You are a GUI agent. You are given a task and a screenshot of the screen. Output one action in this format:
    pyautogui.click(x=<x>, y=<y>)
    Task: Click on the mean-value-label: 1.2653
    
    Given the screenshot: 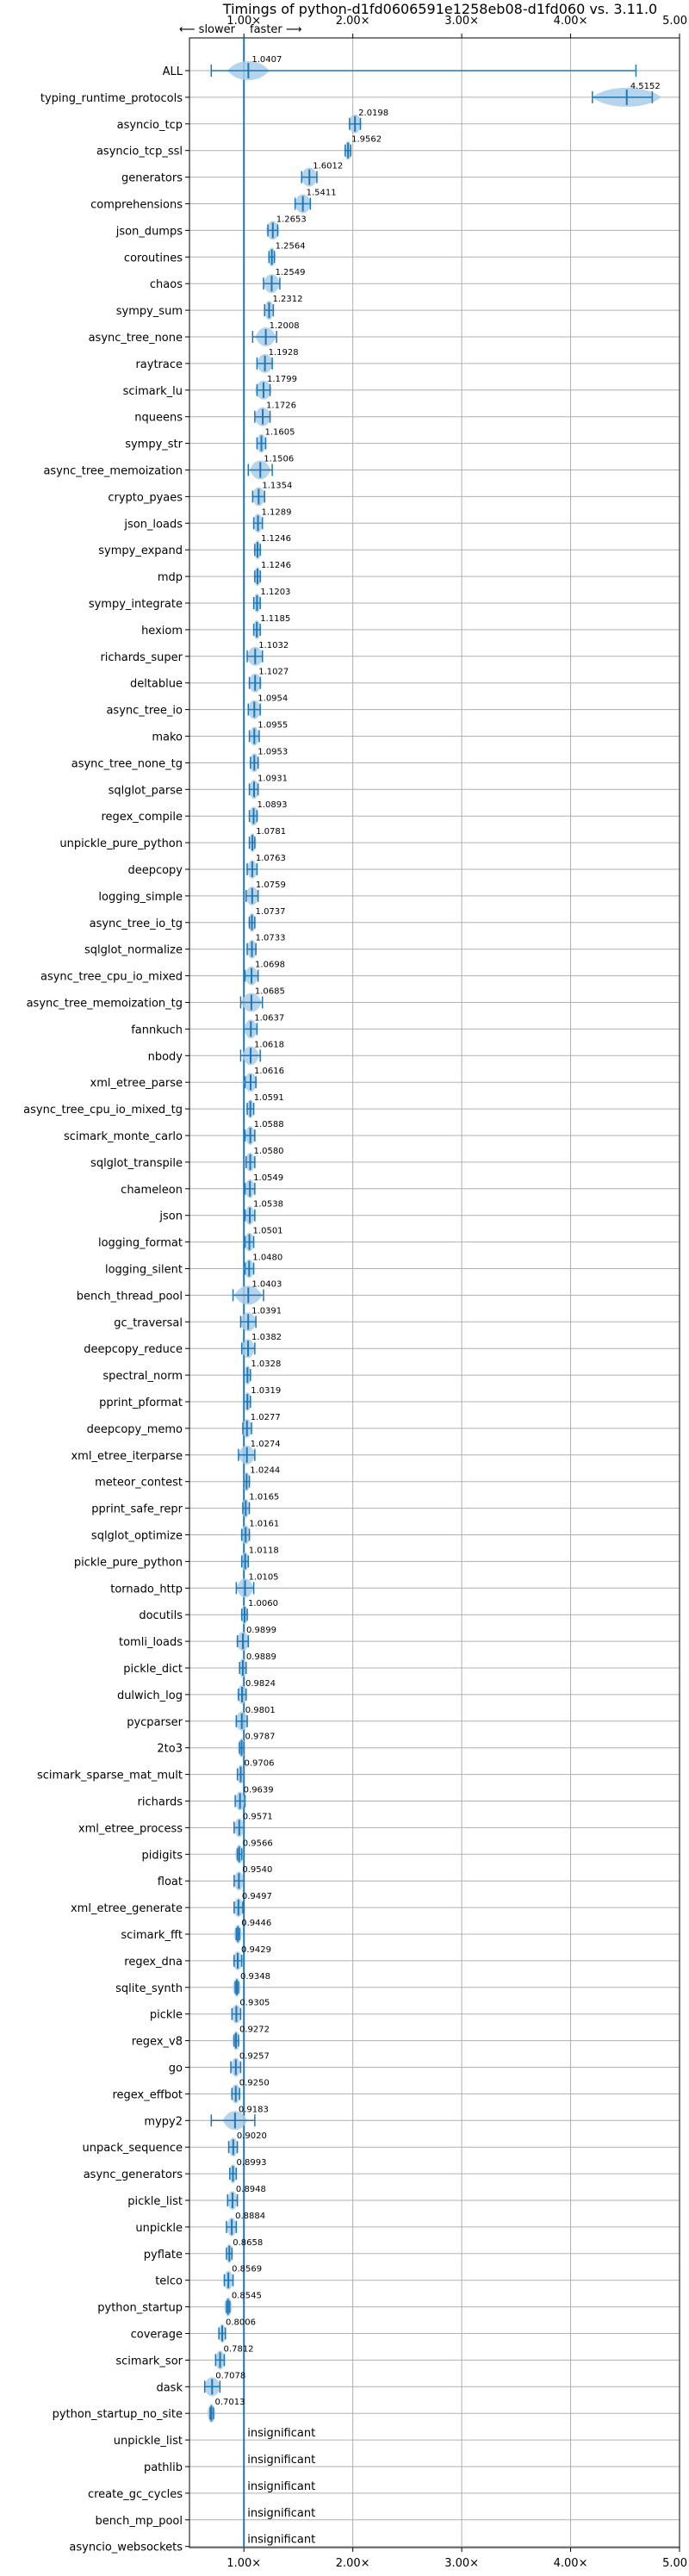 What is the action you would take?
    pyautogui.click(x=291, y=220)
    